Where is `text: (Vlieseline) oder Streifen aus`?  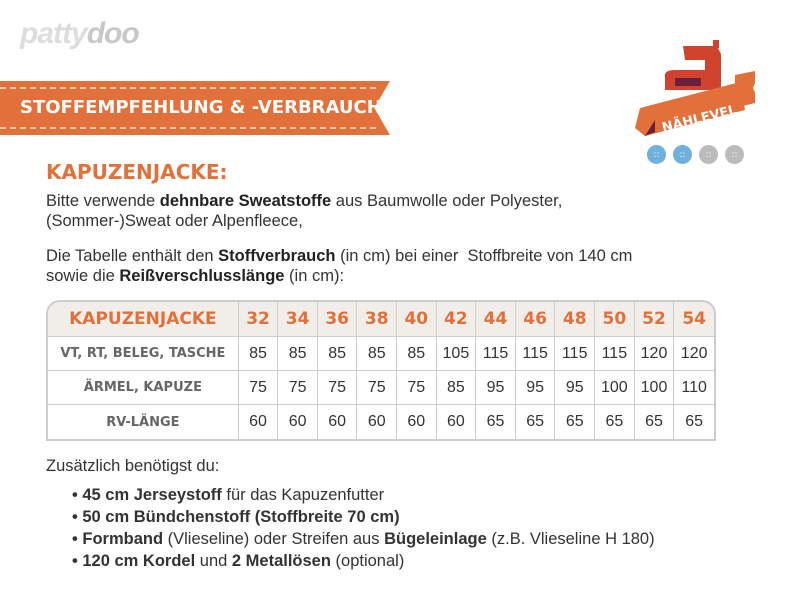
text: (Vlieseline) oder Streifen aus is located at coordinates (274, 539).